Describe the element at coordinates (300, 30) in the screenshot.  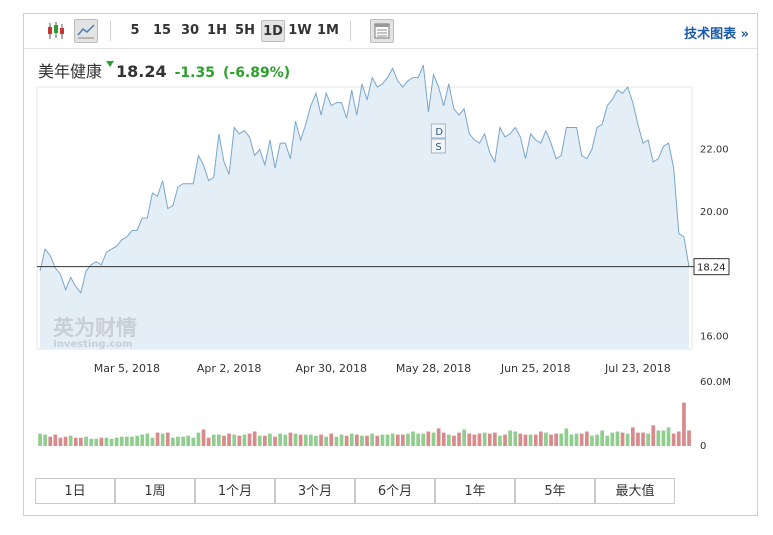
I see `interval-1w: 1W` at that location.